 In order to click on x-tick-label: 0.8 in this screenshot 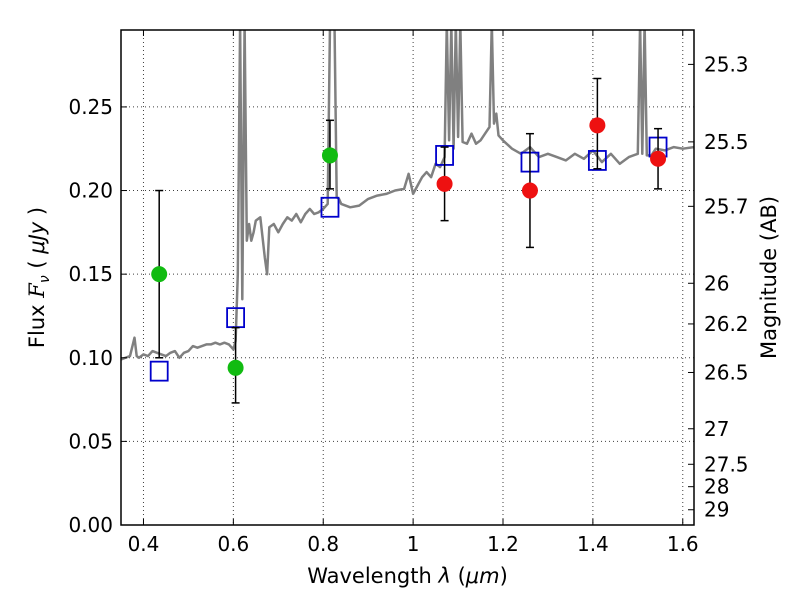, I will do `click(323, 544)`.